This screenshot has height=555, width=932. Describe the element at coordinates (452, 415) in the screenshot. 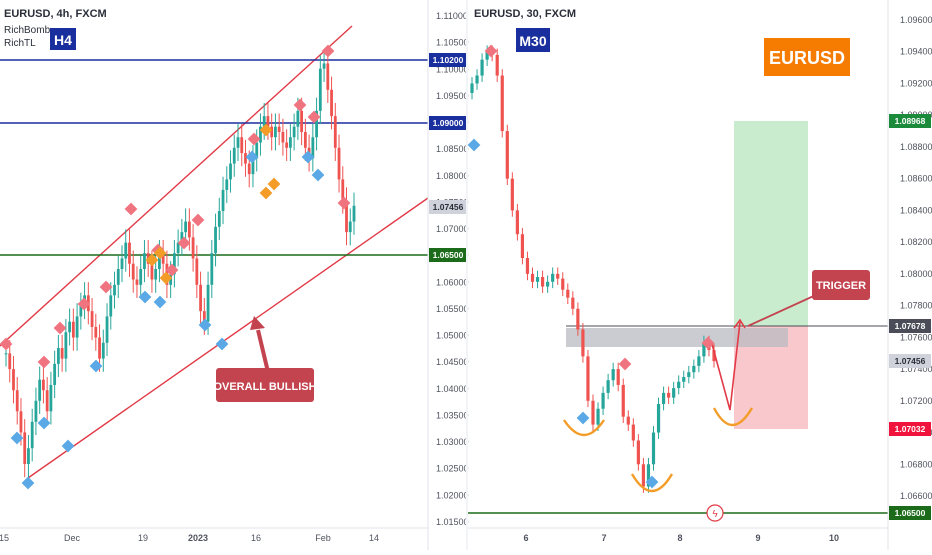

I see `left-price-tick: 1.03500` at that location.